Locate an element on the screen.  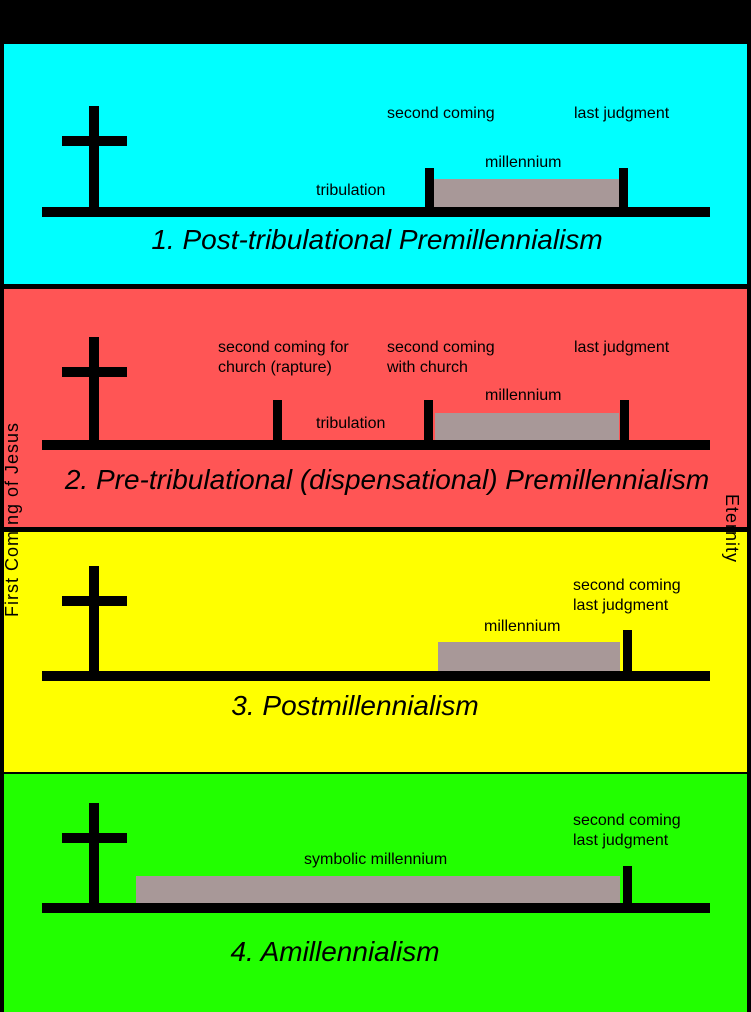
label-second-coming: second coming is located at coordinates (441, 113).